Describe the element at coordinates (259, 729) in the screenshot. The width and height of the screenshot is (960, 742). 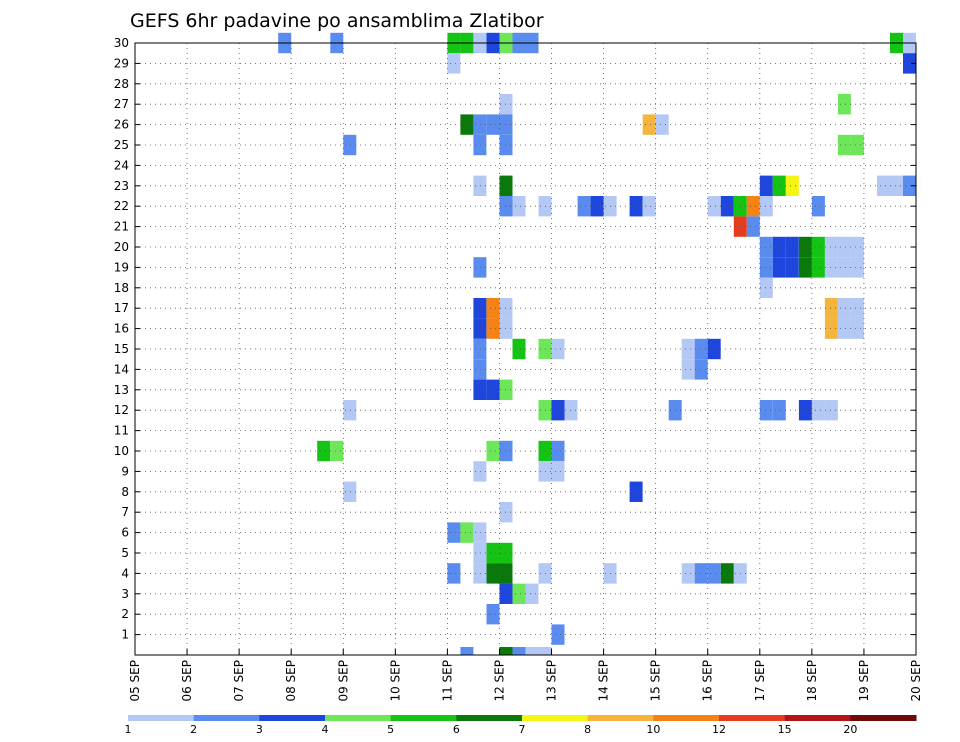
I see `legend-label: 3` at that location.